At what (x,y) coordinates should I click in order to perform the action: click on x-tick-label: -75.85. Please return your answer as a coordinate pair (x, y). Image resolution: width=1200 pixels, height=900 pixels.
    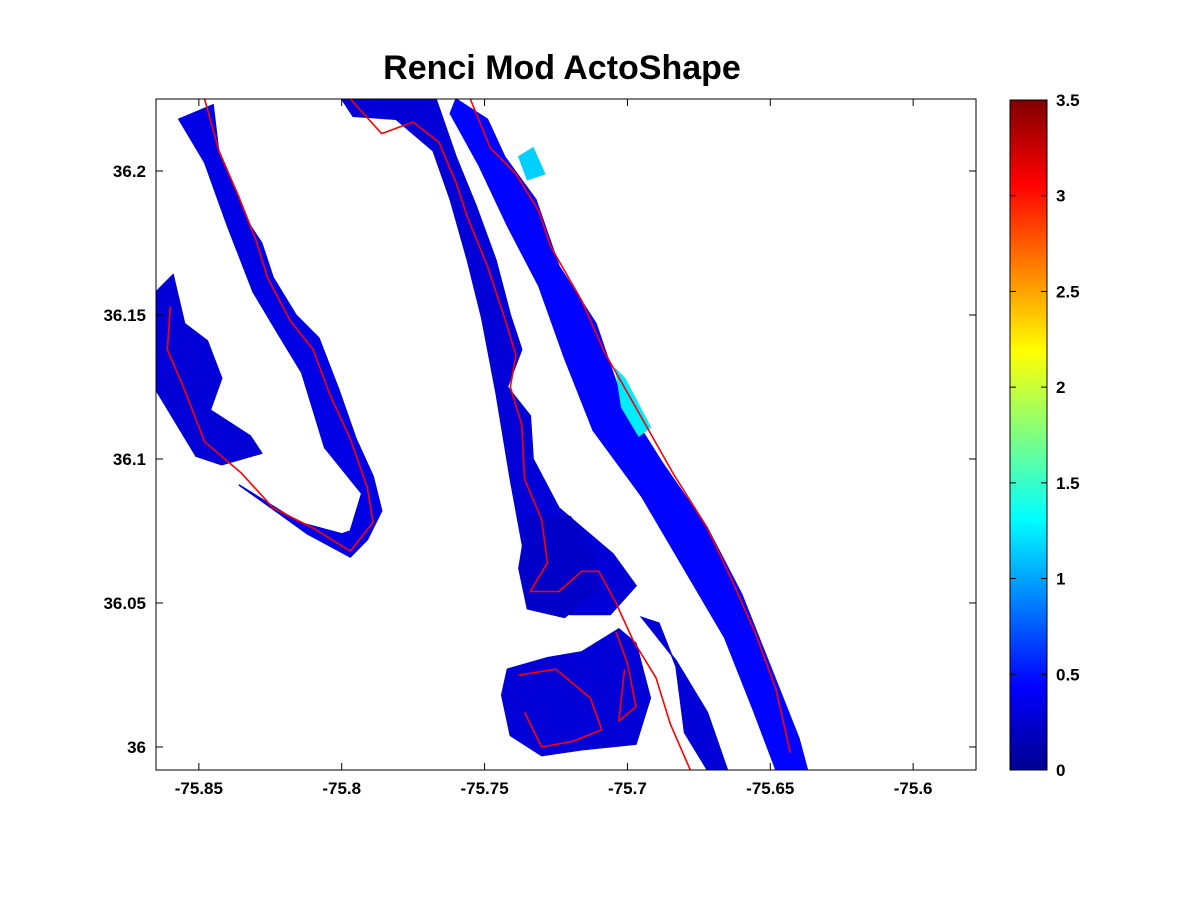
    Looking at the image, I should click on (199, 788).